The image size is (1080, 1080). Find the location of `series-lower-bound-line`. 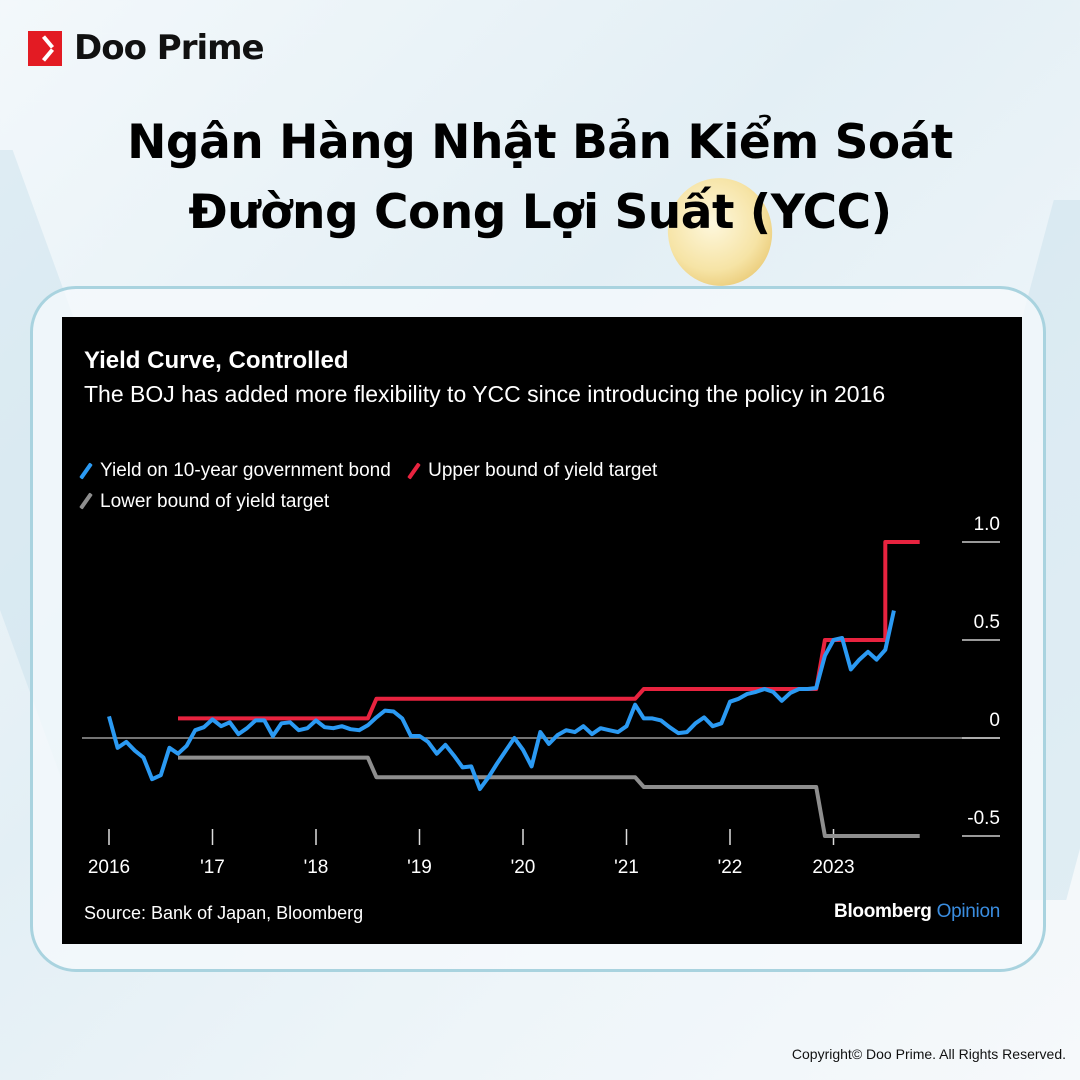

series-lower-bound-line is located at coordinates (549, 796).